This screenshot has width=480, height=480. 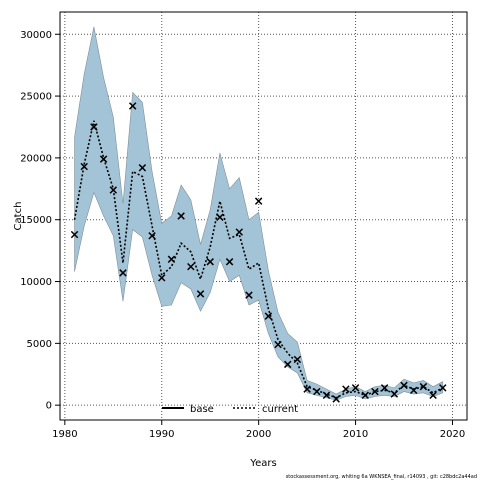 I want to click on observed-point-1982, so click(x=84, y=166).